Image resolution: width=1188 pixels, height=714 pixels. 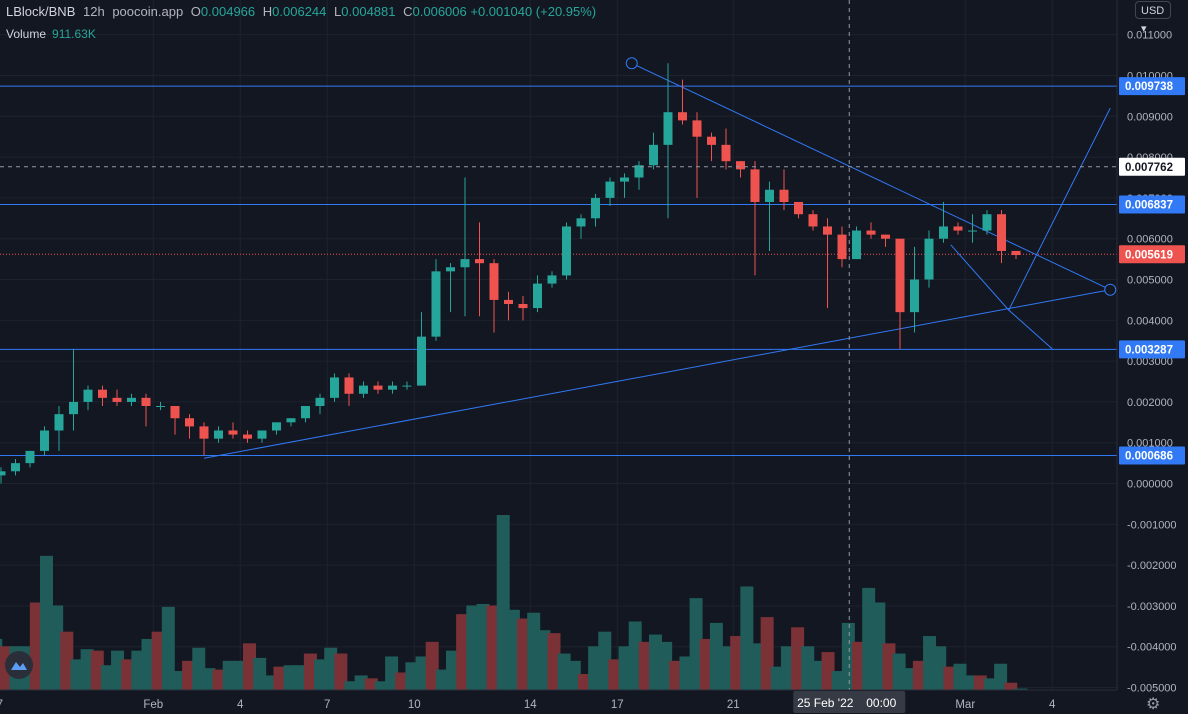 I want to click on price-tick-label: -0.005000, so click(x=1152, y=689).